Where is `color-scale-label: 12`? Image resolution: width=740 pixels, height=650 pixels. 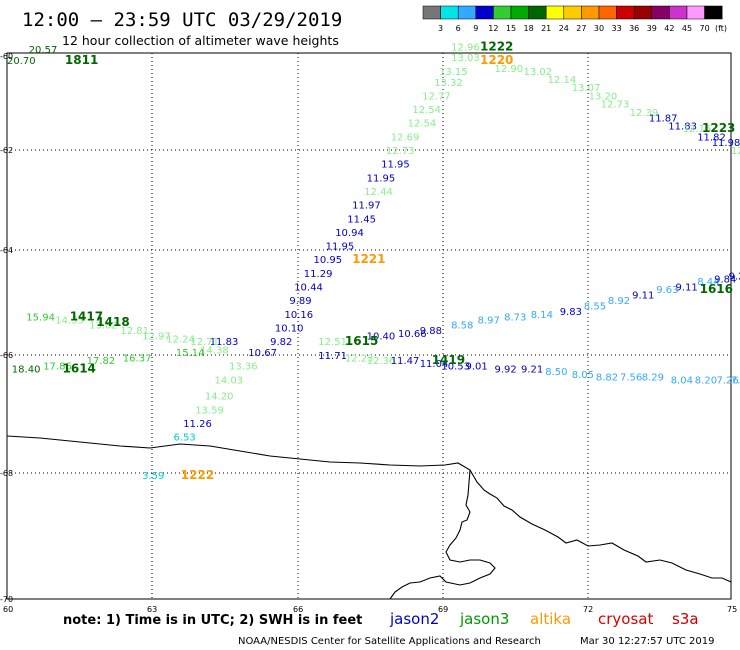
color-scale-label: 12 is located at coordinates (493, 28).